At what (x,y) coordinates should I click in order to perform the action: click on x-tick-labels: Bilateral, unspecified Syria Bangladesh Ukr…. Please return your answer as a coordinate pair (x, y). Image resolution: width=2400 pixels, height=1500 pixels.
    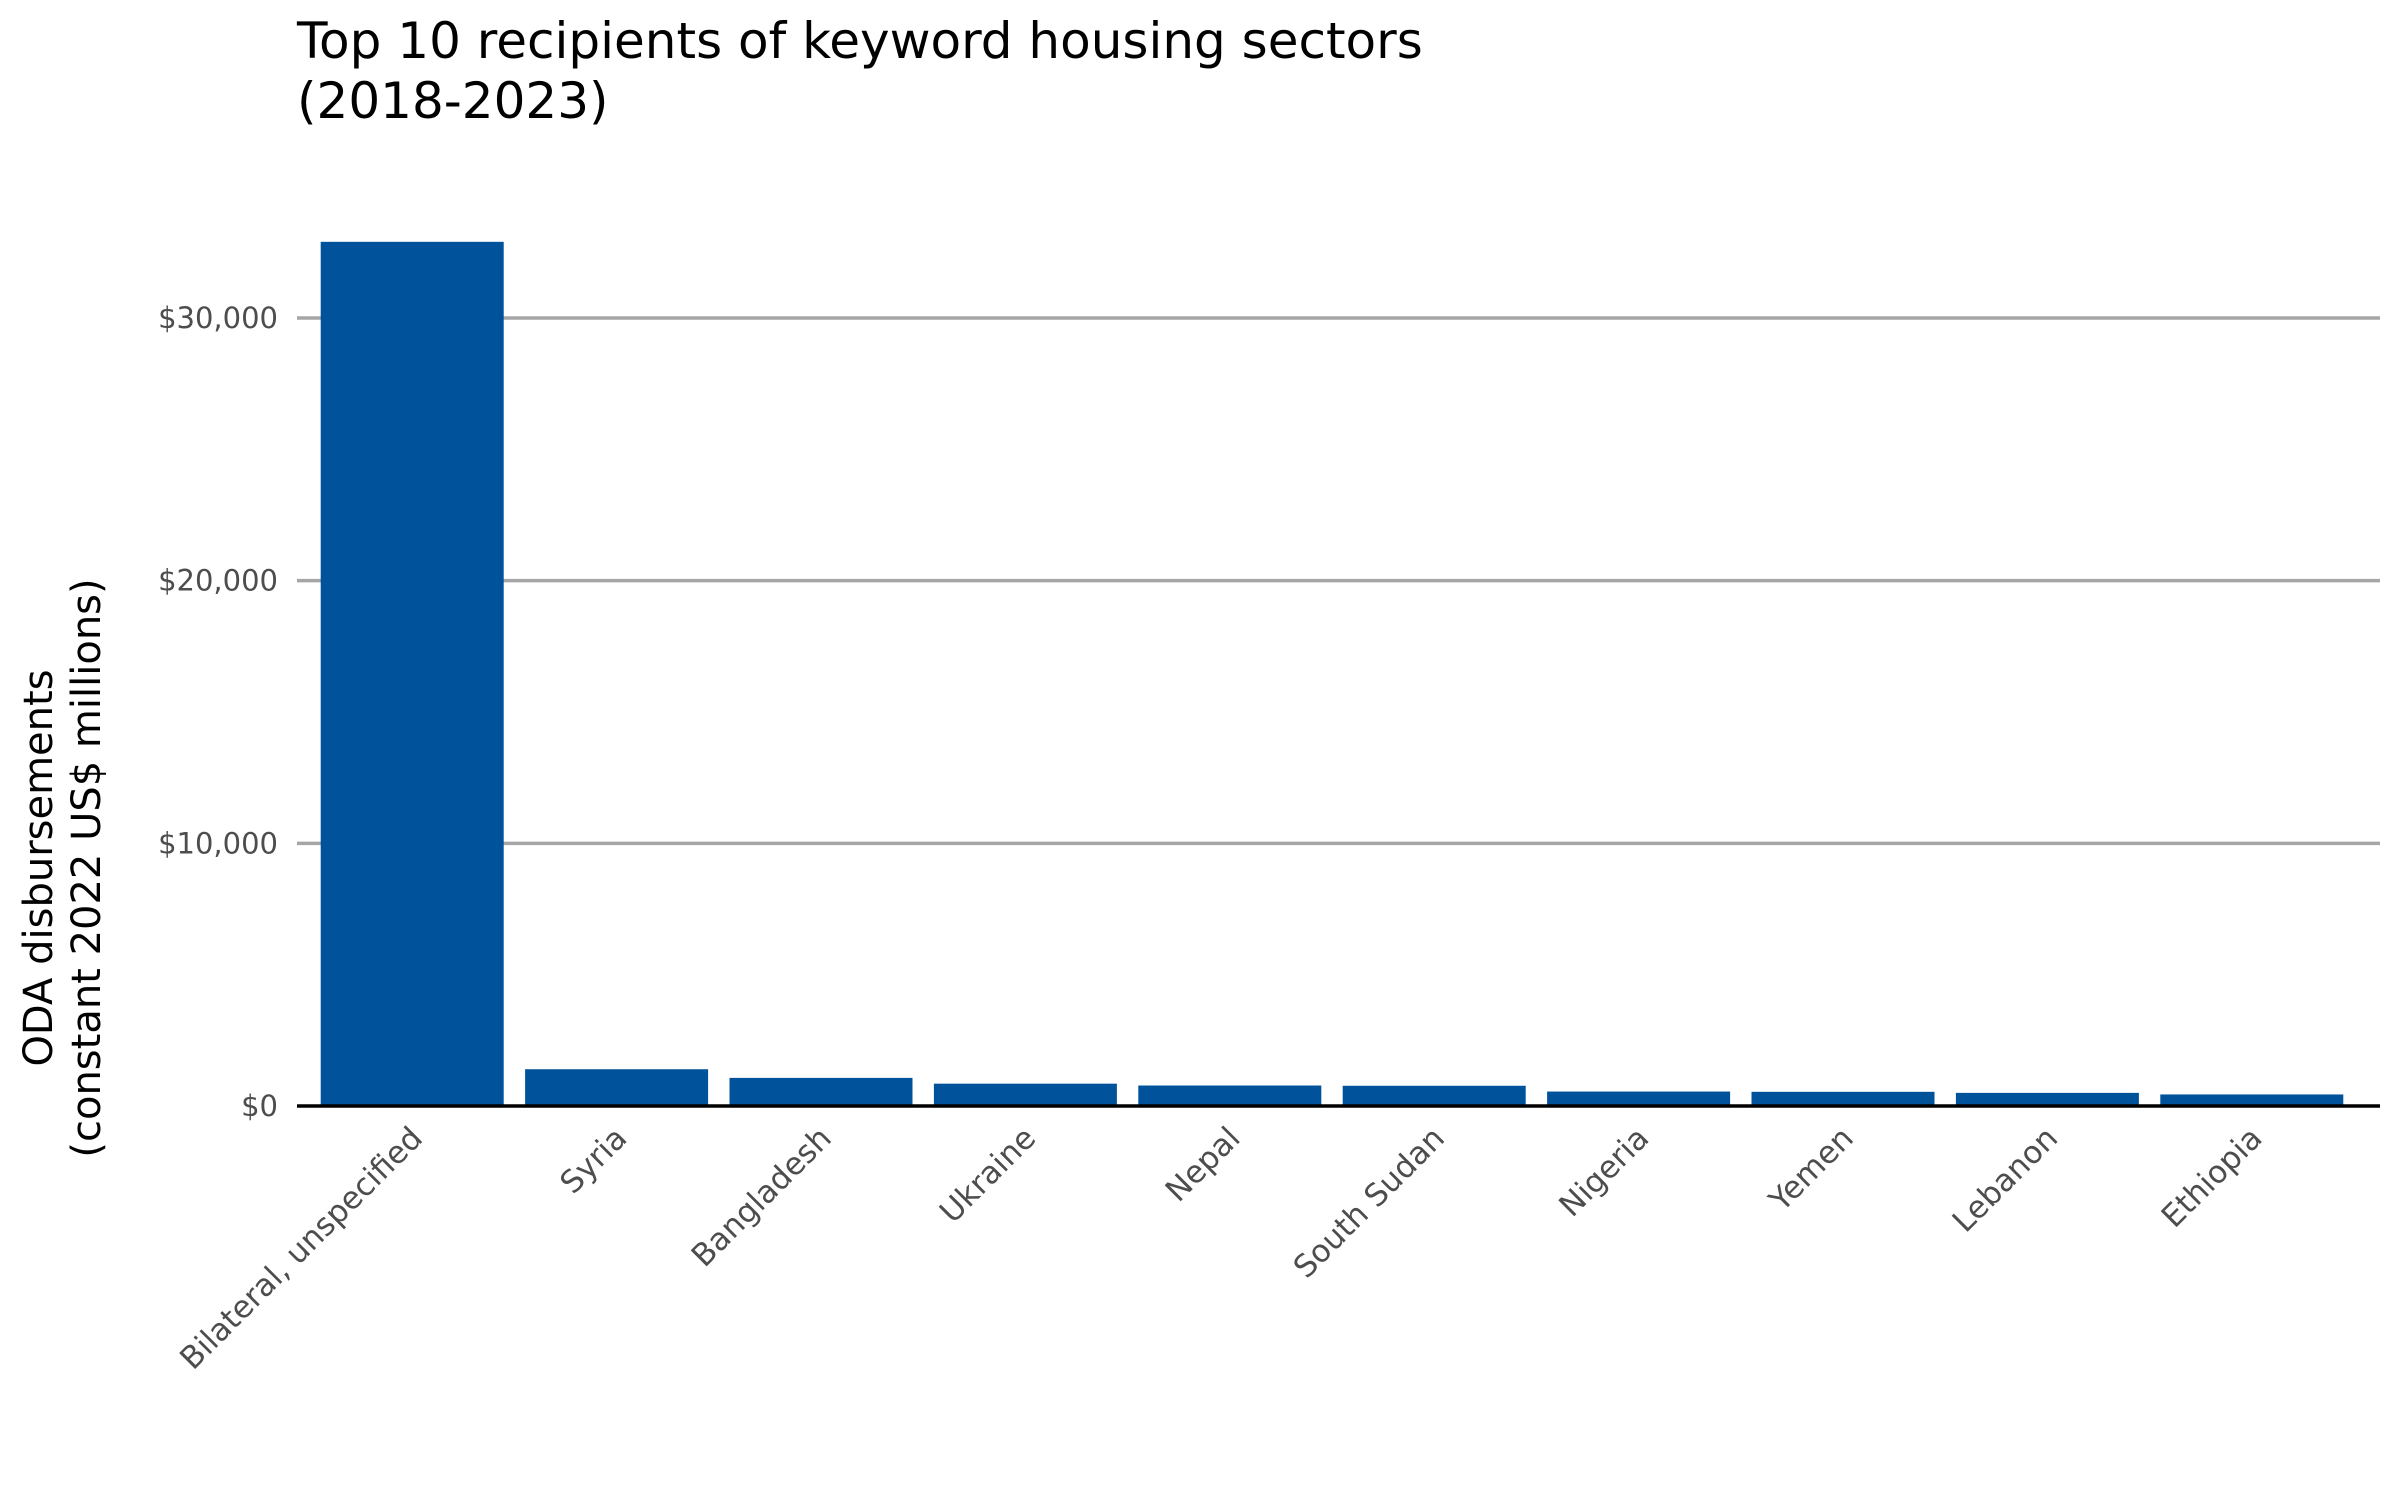
    Looking at the image, I should click on (1221, 1248).